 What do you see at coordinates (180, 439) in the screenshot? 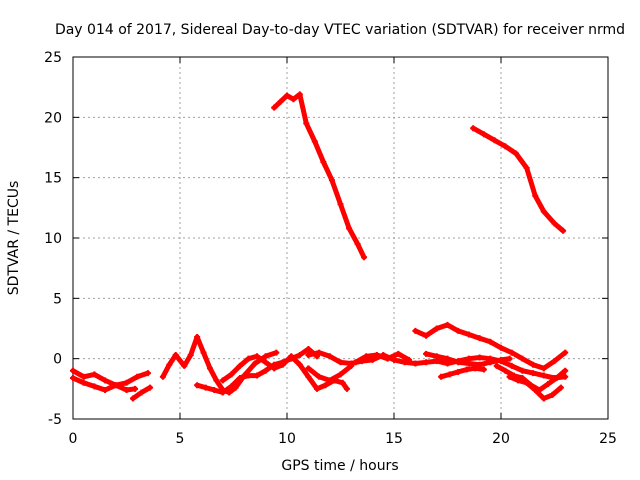
I see `x-tick-label: 5` at bounding box center [180, 439].